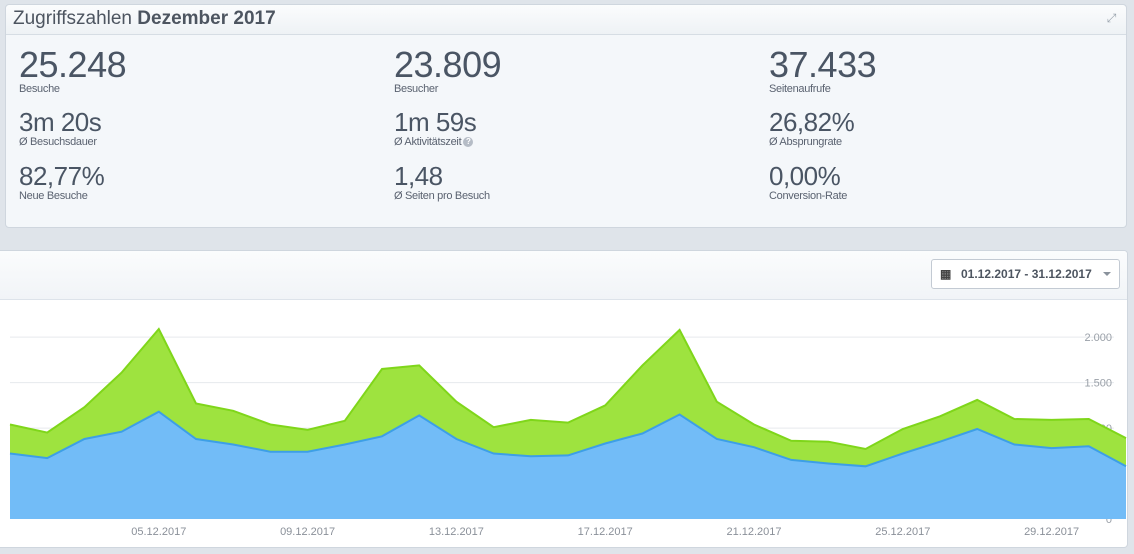 The image size is (1134, 554). Describe the element at coordinates (1109, 520) in the screenshot. I see `y-tick-label: 0` at that location.